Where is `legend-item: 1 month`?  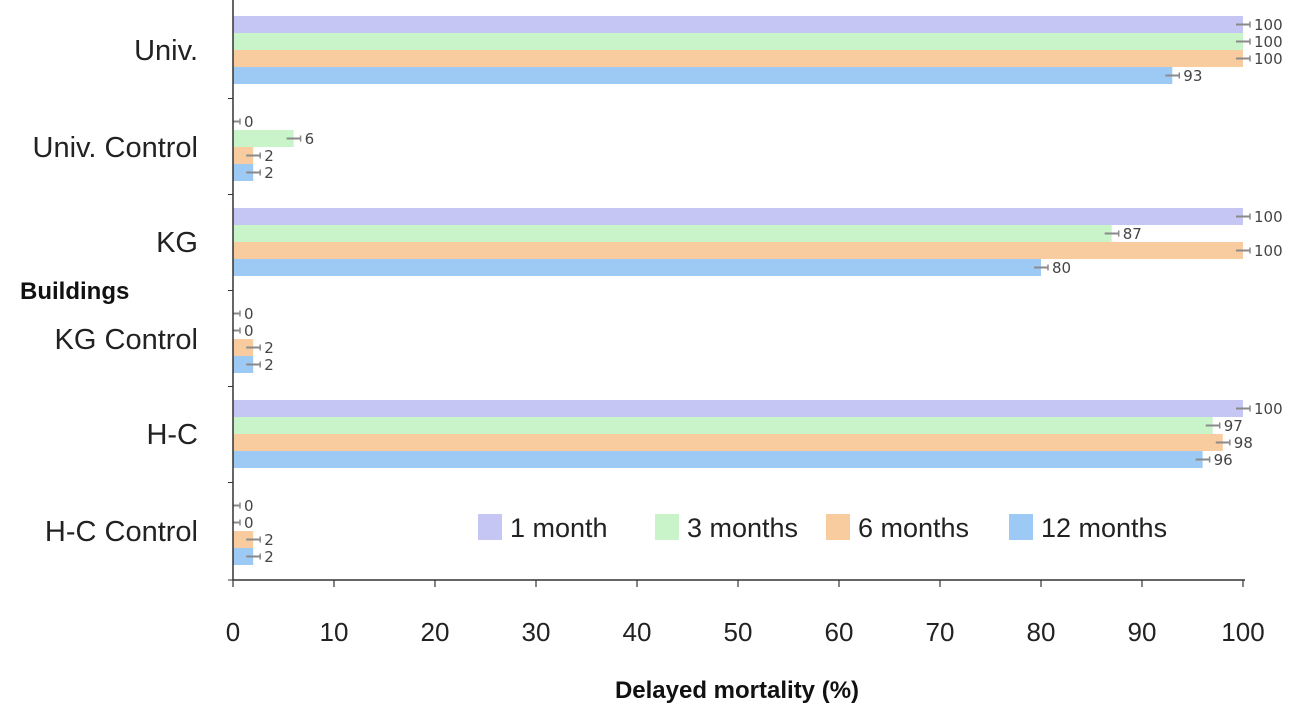
legend-item: 1 month is located at coordinates (543, 528).